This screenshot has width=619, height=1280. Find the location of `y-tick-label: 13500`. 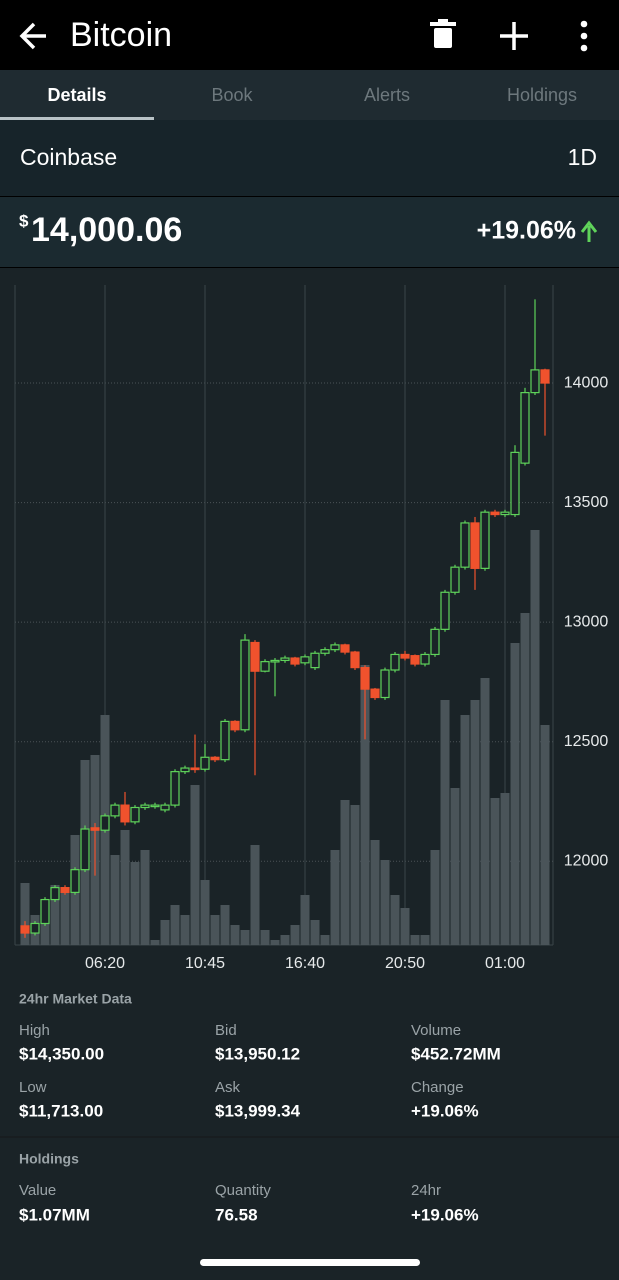

y-tick-label: 13500 is located at coordinates (586, 502).